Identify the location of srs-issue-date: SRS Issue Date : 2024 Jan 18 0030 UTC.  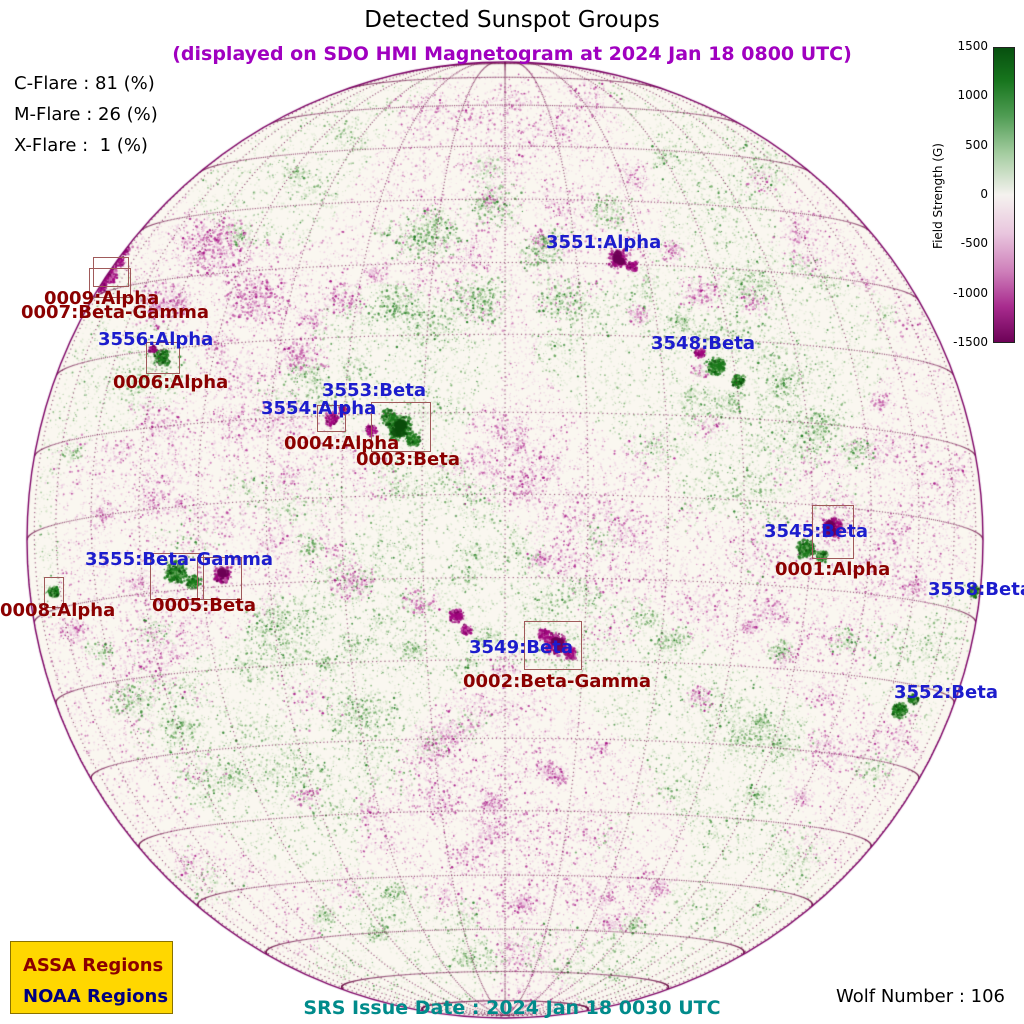
(512, 1008).